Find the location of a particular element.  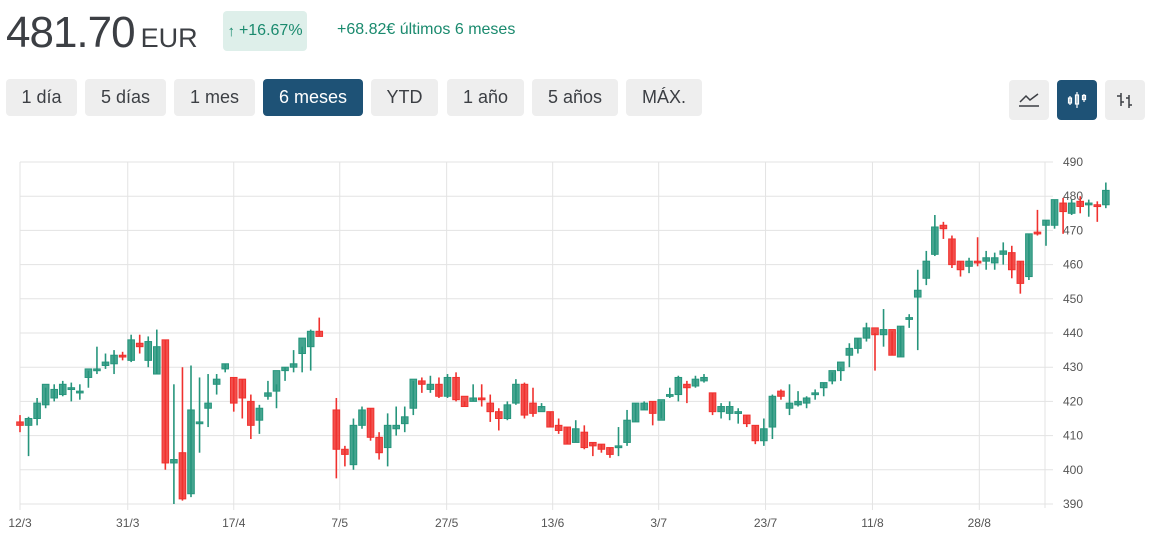

range-5-days: 5 días is located at coordinates (125, 97).